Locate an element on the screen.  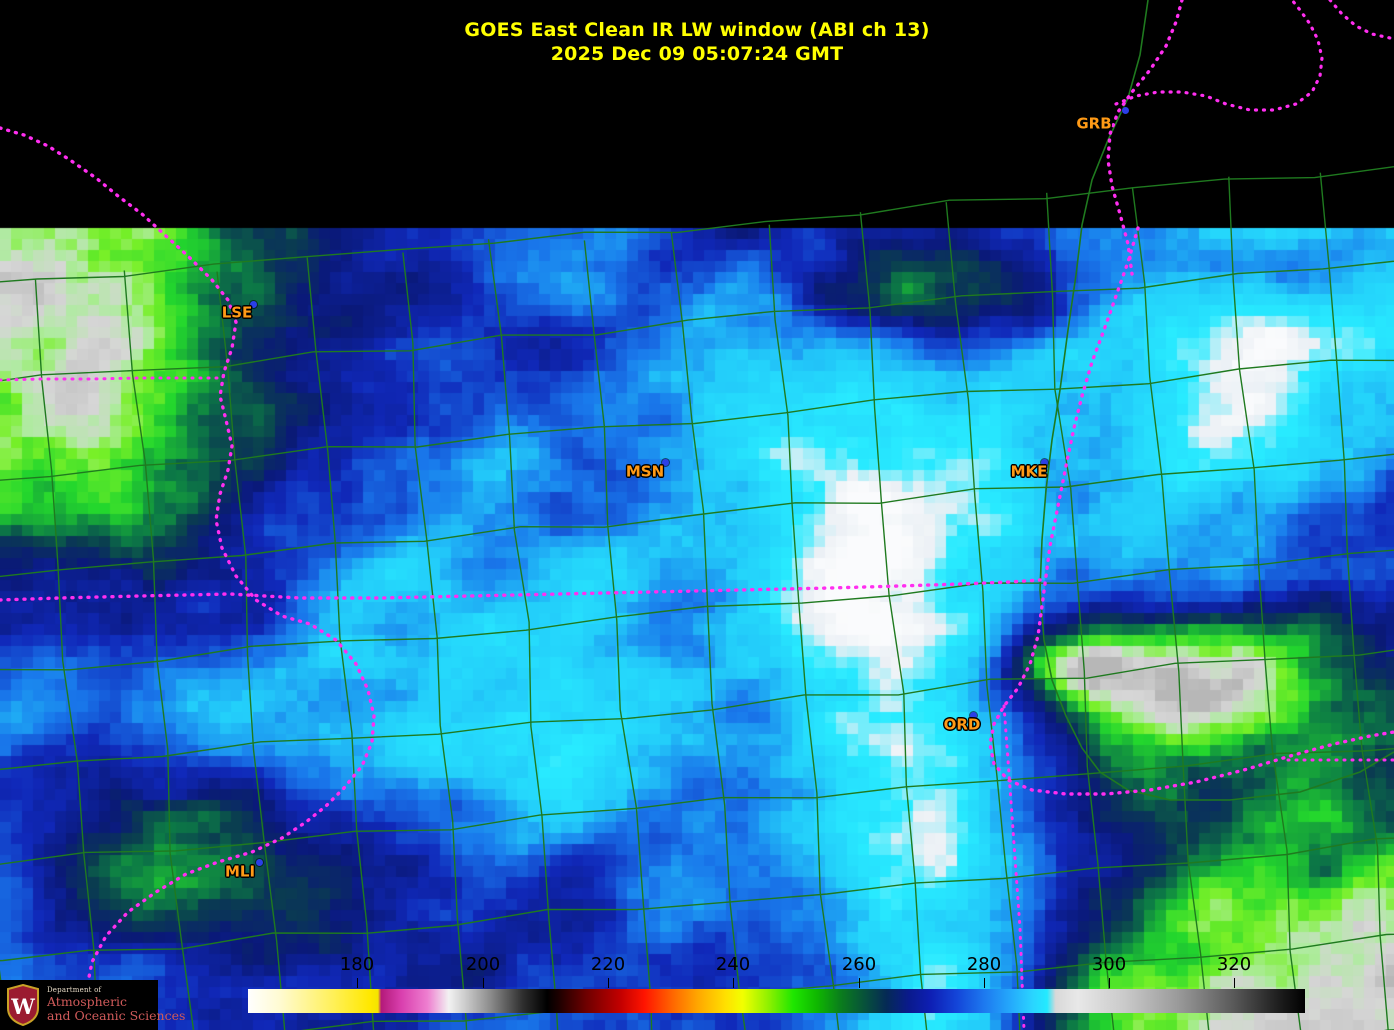
colorbar-gradient is located at coordinates (776, 1001).